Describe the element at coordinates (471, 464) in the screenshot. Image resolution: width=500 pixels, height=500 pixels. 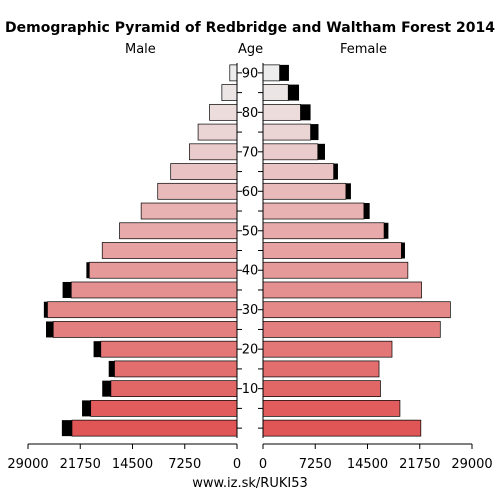
I see `x-tick-label-right: 29000` at that location.